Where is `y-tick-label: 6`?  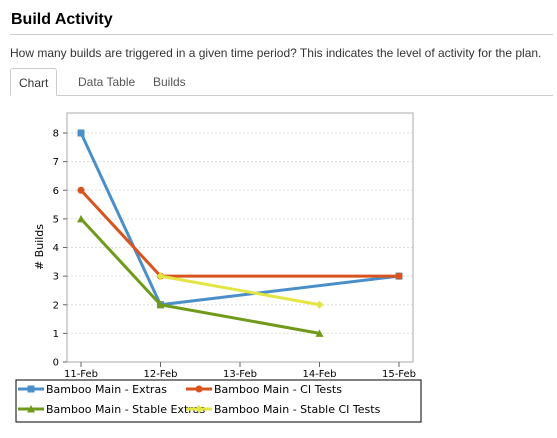 y-tick-label: 6 is located at coordinates (56, 191).